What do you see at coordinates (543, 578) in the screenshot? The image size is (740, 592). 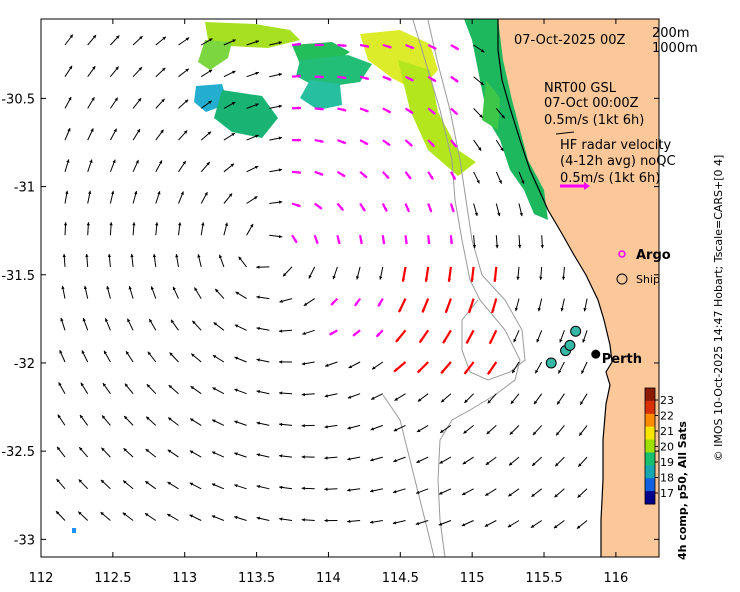 I see `lon-tick-label: 115.5` at bounding box center [543, 578].